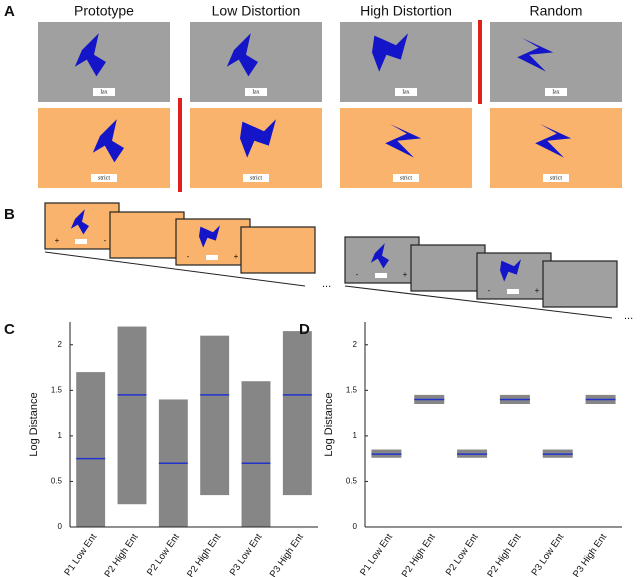 Image resolution: width=640 pixels, height=577 pixels. I want to click on column-title: Prototype, so click(104, 11).